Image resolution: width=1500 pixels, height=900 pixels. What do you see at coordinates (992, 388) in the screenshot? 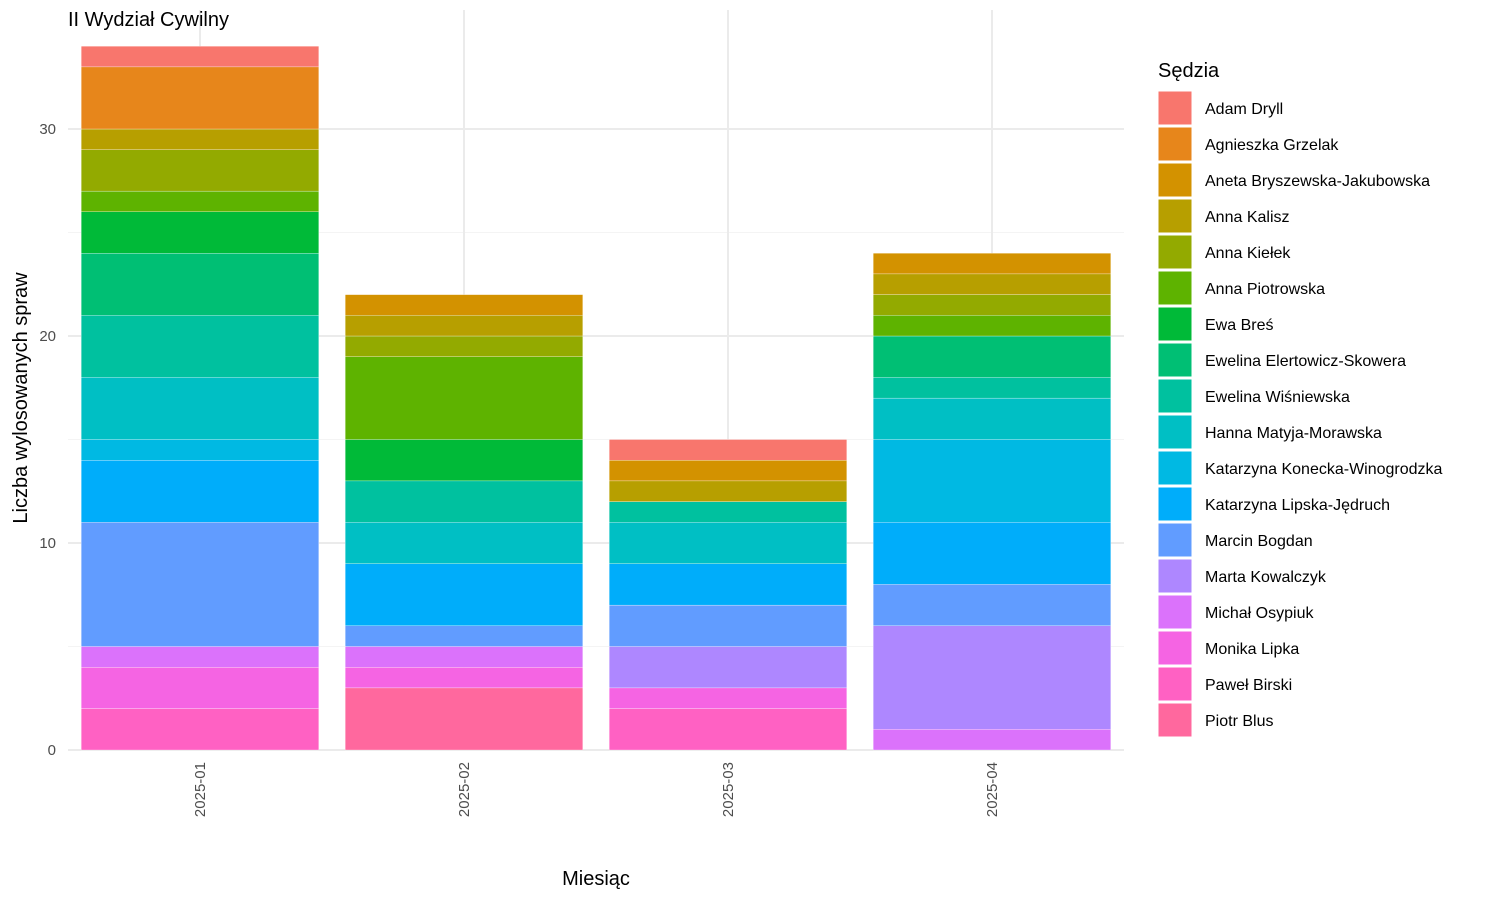
I see `bar-segment-2025-04-ewelina-wisniewska` at bounding box center [992, 388].